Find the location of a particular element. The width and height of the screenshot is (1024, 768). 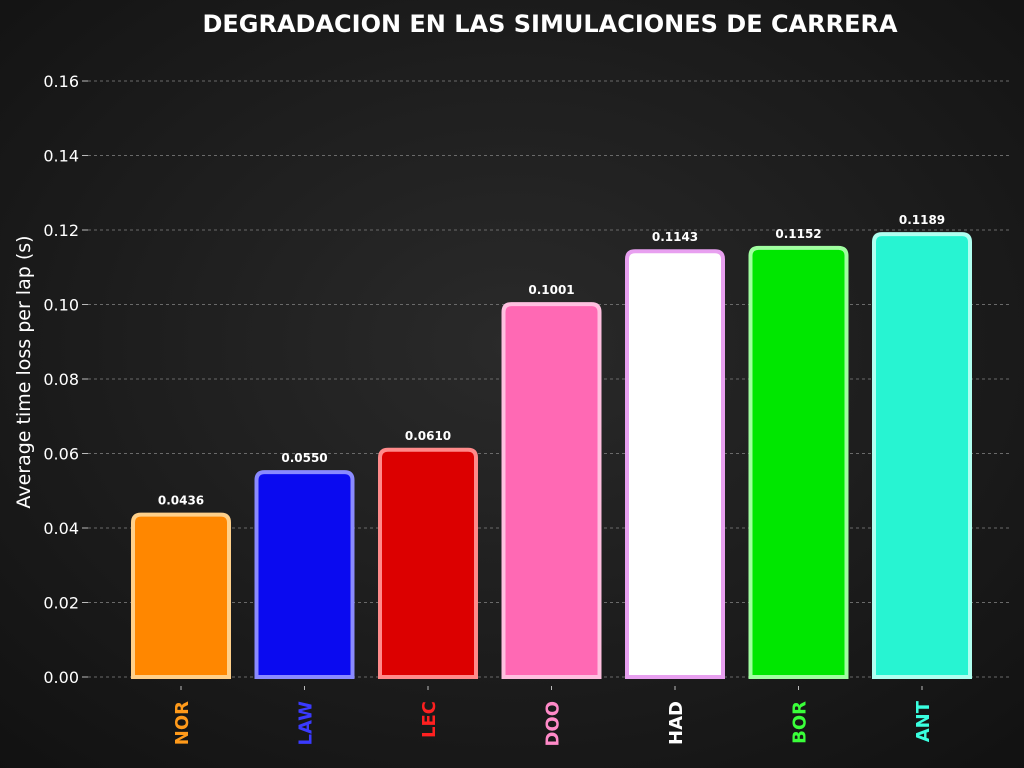

y-tick-label: 0.08 is located at coordinates (61, 379).